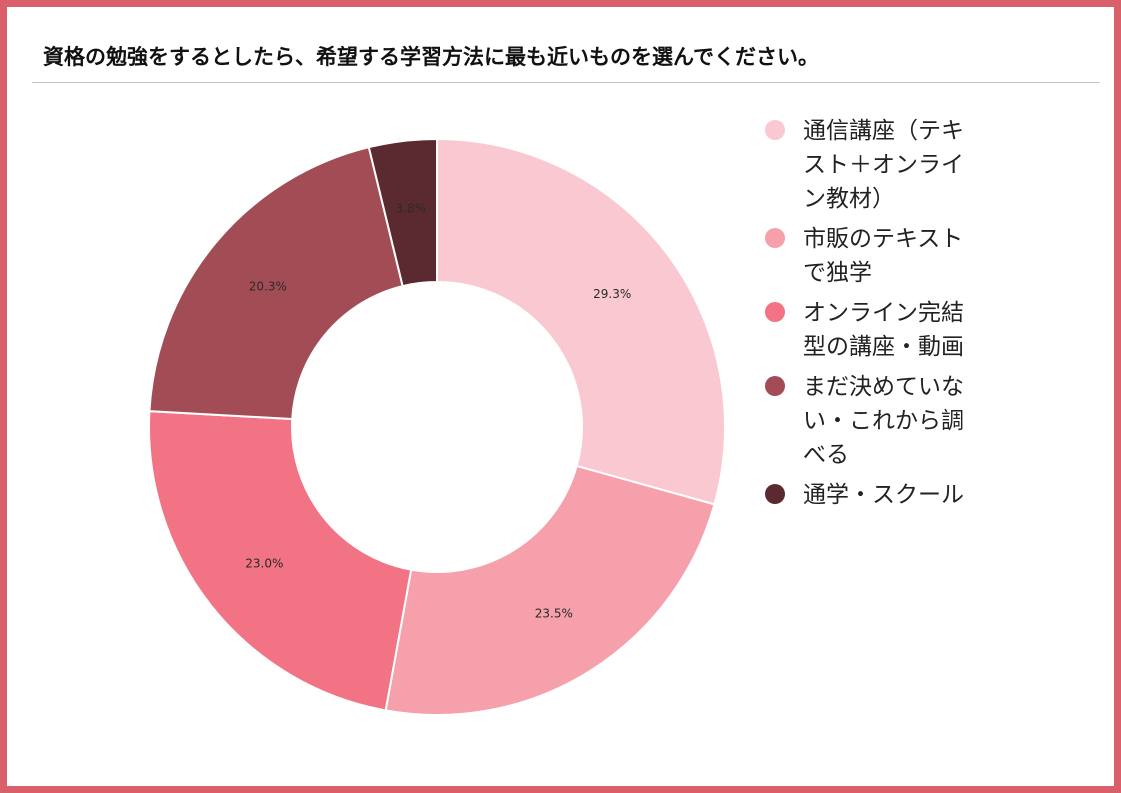  I want to click on legend-item-3: まだ決めていない・これから調べる, so click(875, 421).